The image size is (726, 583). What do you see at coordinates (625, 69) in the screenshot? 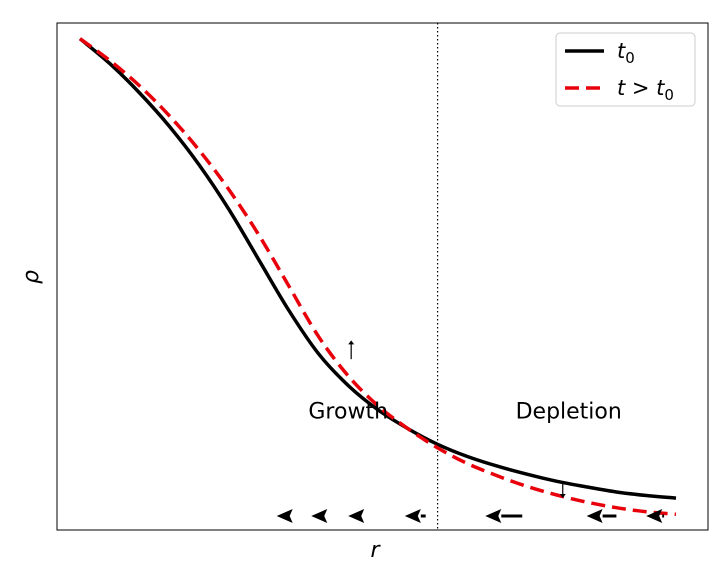
I see `legend: t0 t > t0` at bounding box center [625, 69].